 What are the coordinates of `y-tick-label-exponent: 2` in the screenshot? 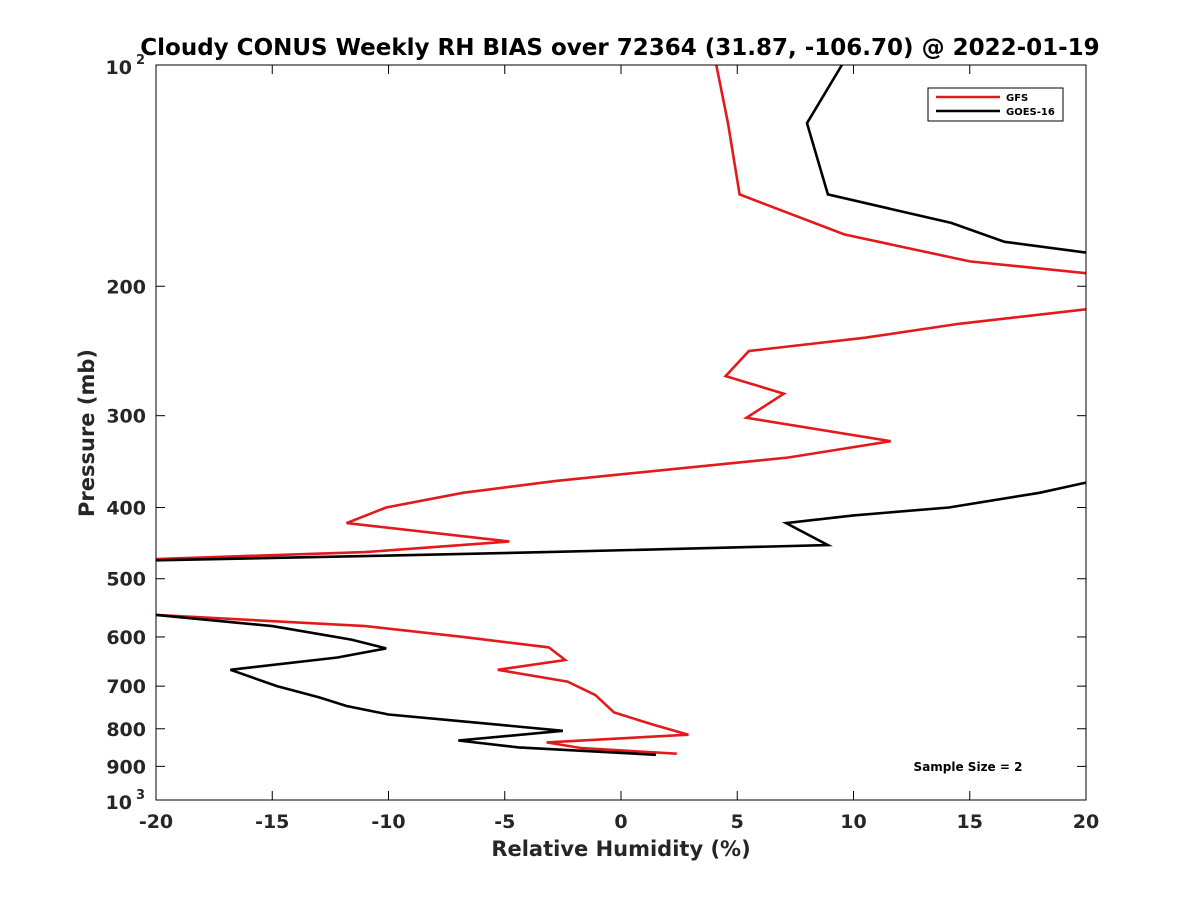 It's located at (140, 60).